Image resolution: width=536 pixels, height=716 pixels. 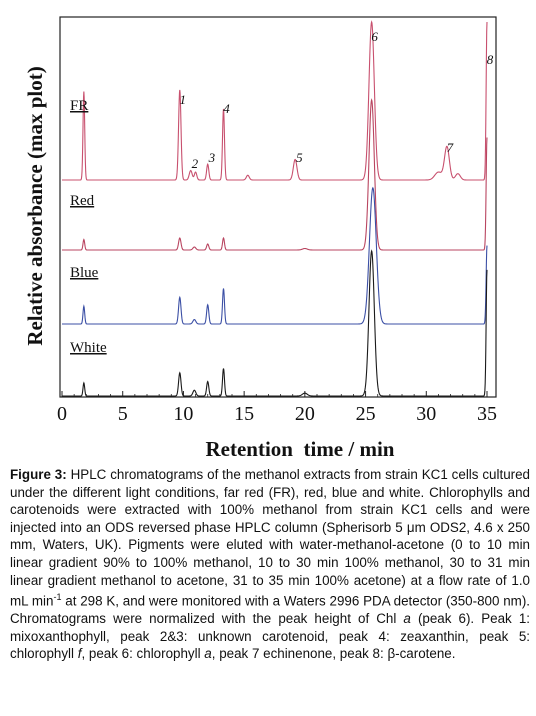 What do you see at coordinates (366, 414) in the screenshot?
I see `x-tick-label: 25` at bounding box center [366, 414].